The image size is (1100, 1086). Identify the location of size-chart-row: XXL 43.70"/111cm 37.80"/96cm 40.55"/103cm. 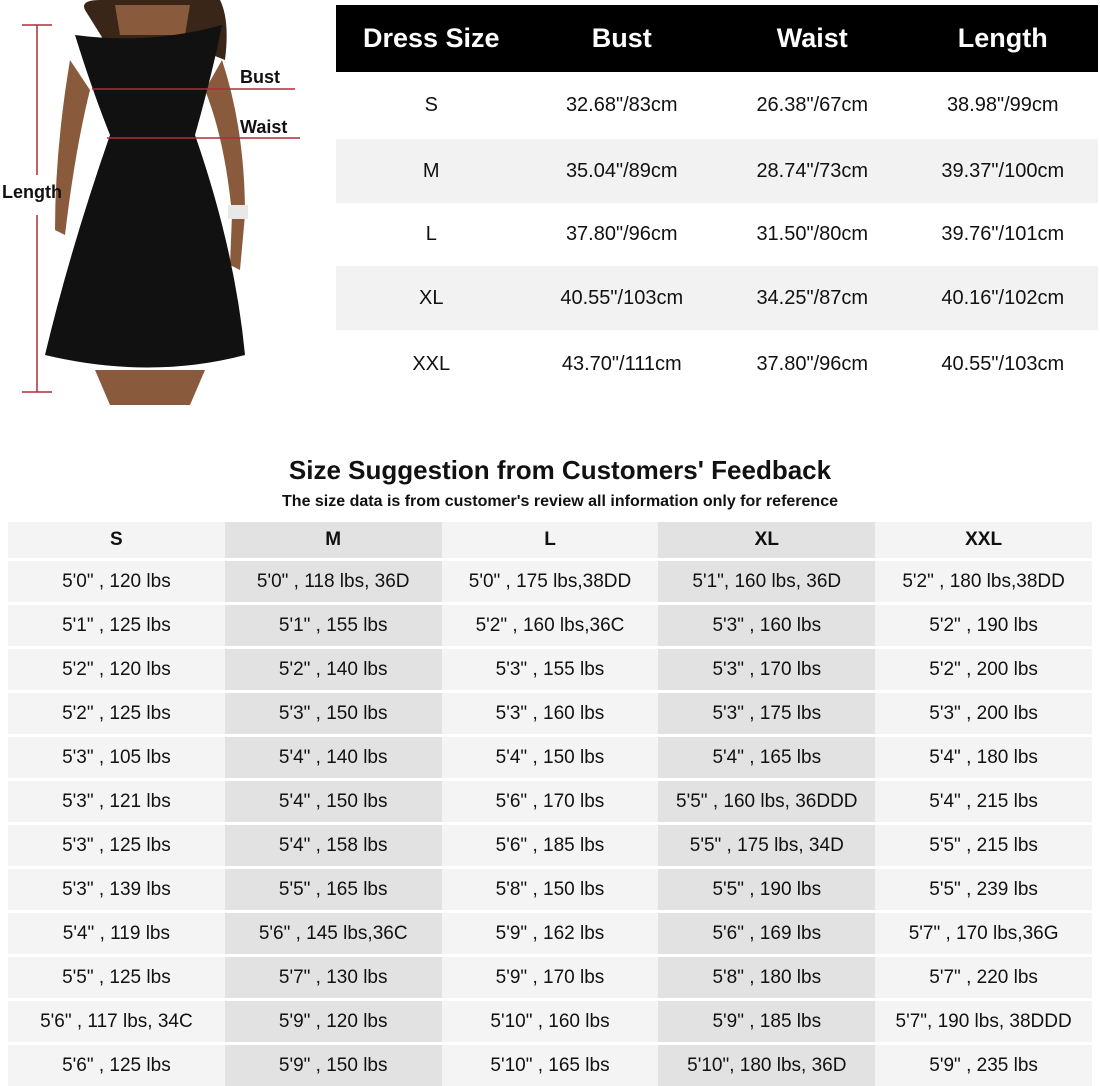
(717, 364).